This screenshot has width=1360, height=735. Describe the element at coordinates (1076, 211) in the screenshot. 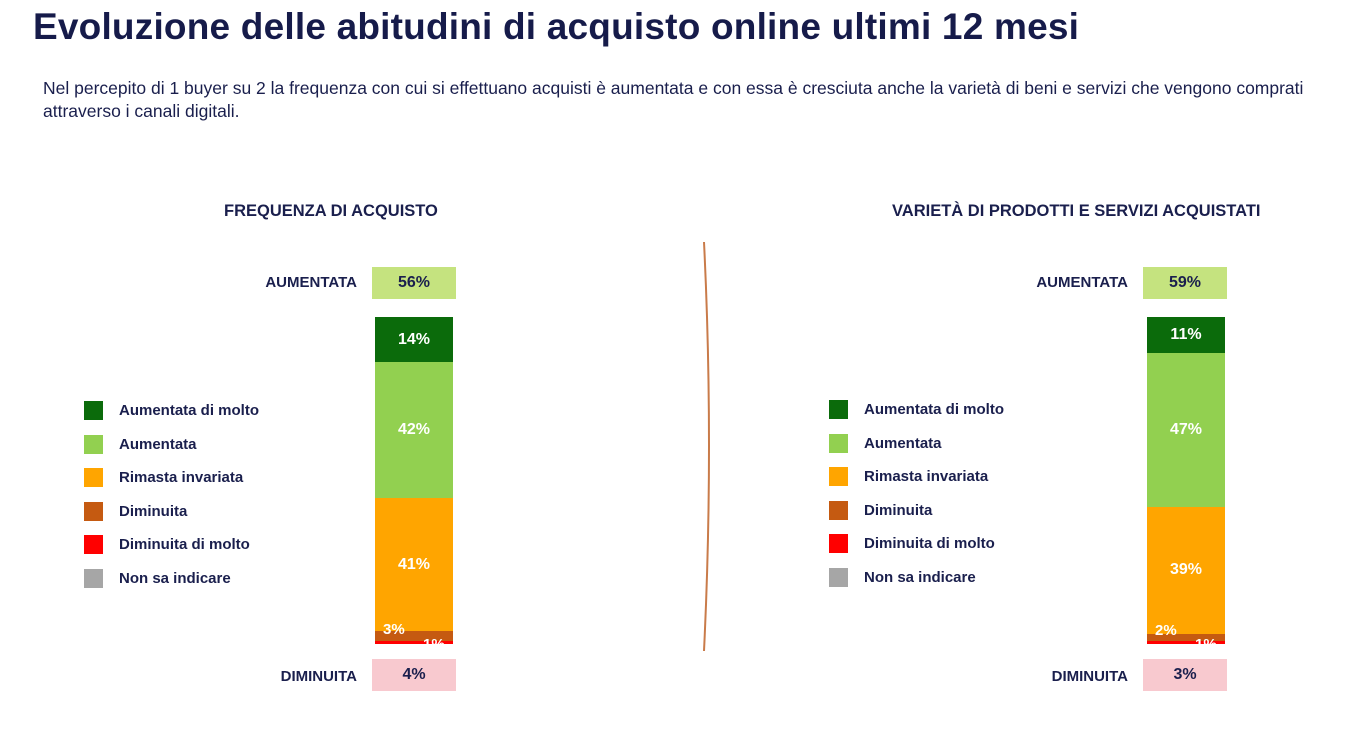

I see `chart-title: VARIETÀ DI PRODOTTI E SERVIZI ACQUISTATI` at that location.